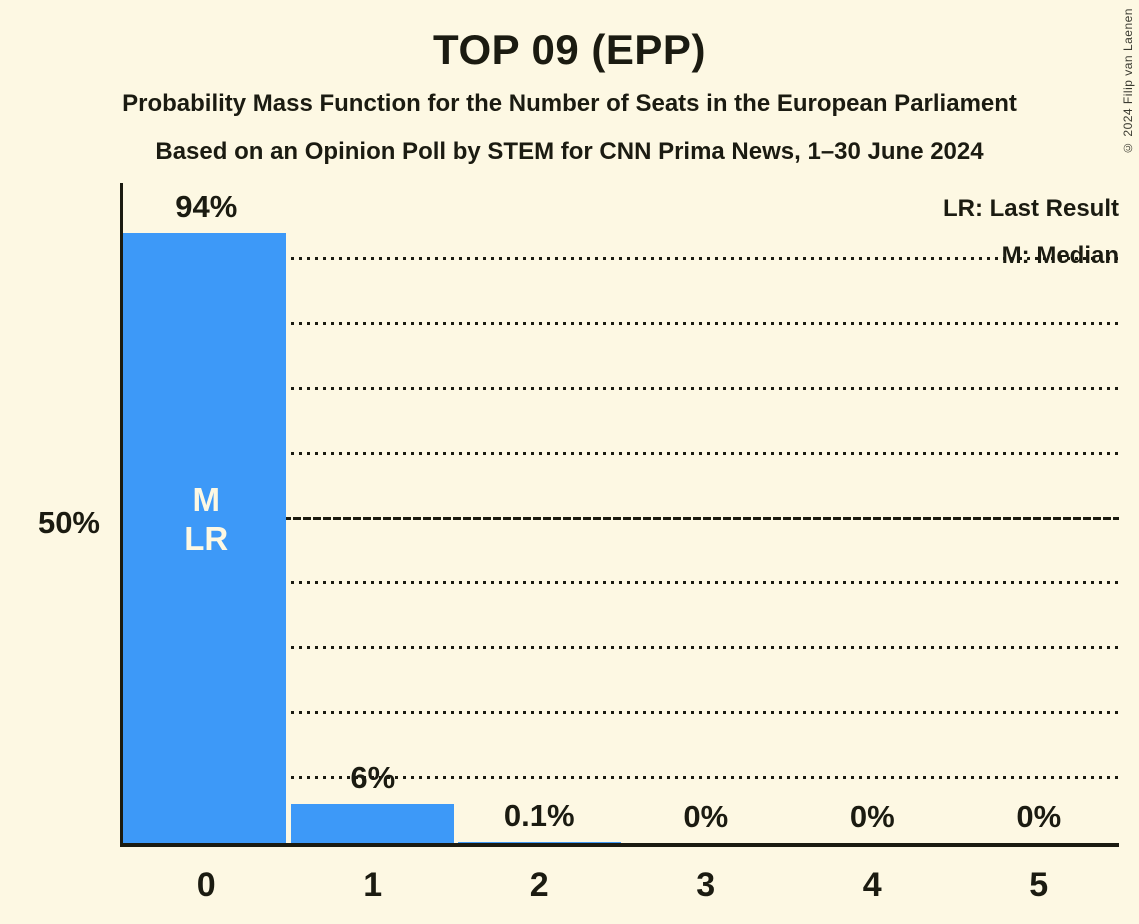 This screenshot has width=1139, height=924. Describe the element at coordinates (1030, 208) in the screenshot. I see `legend-last-result: LR: Last Result` at that location.